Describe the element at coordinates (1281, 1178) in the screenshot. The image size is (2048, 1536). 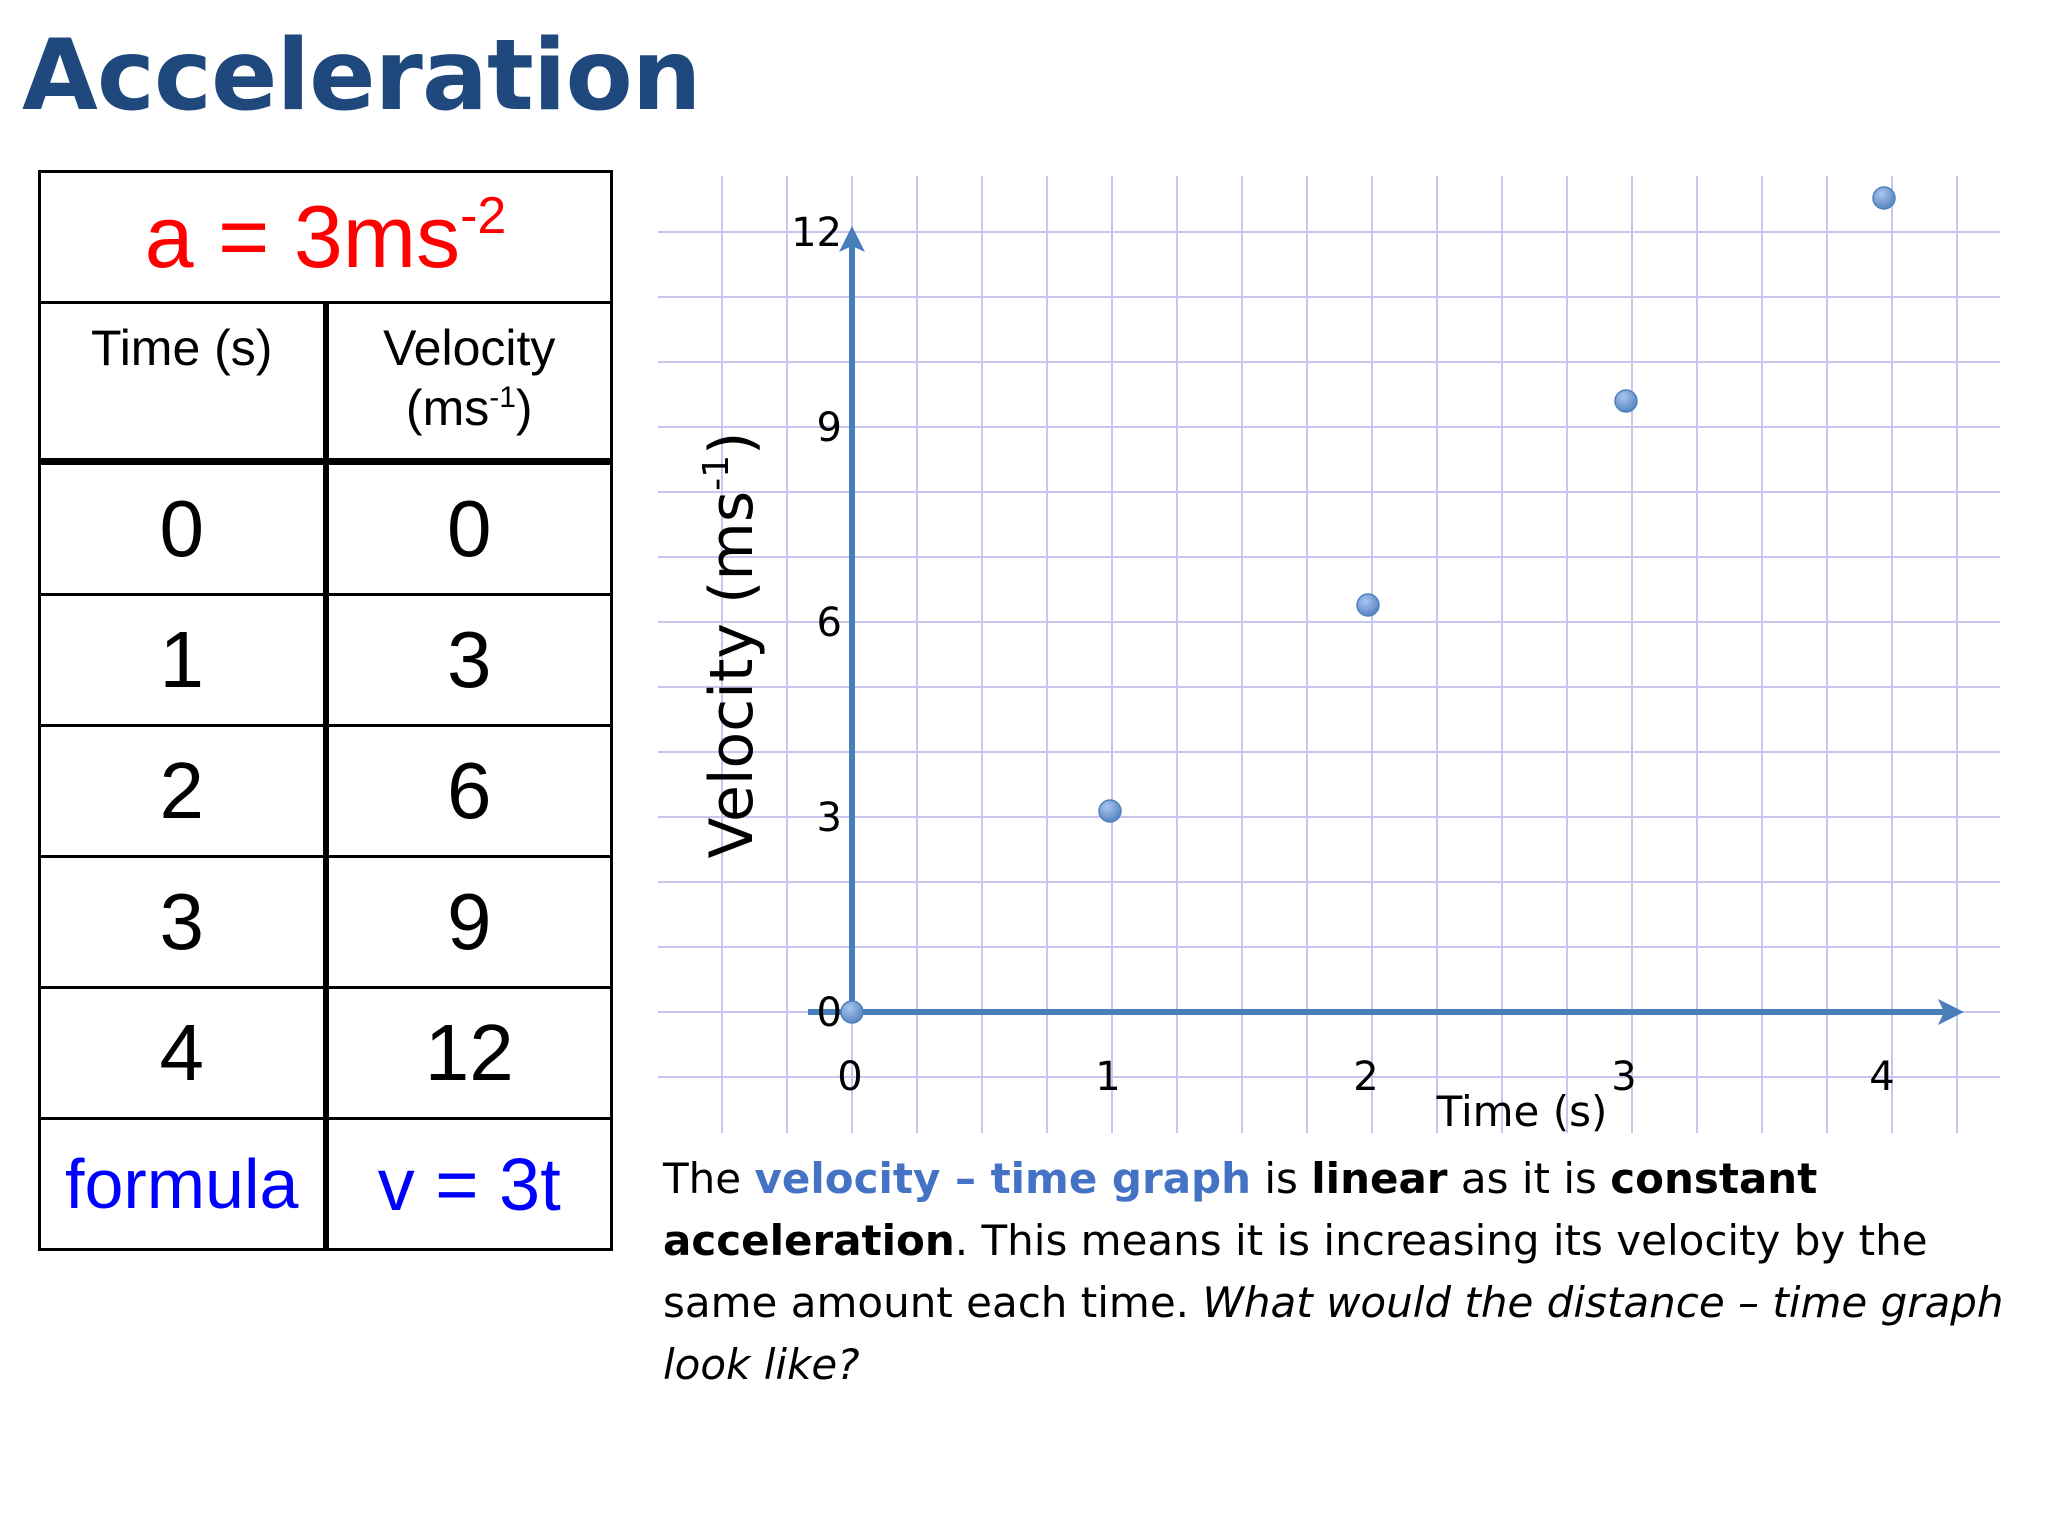
I see `desc-text-2: is` at that location.